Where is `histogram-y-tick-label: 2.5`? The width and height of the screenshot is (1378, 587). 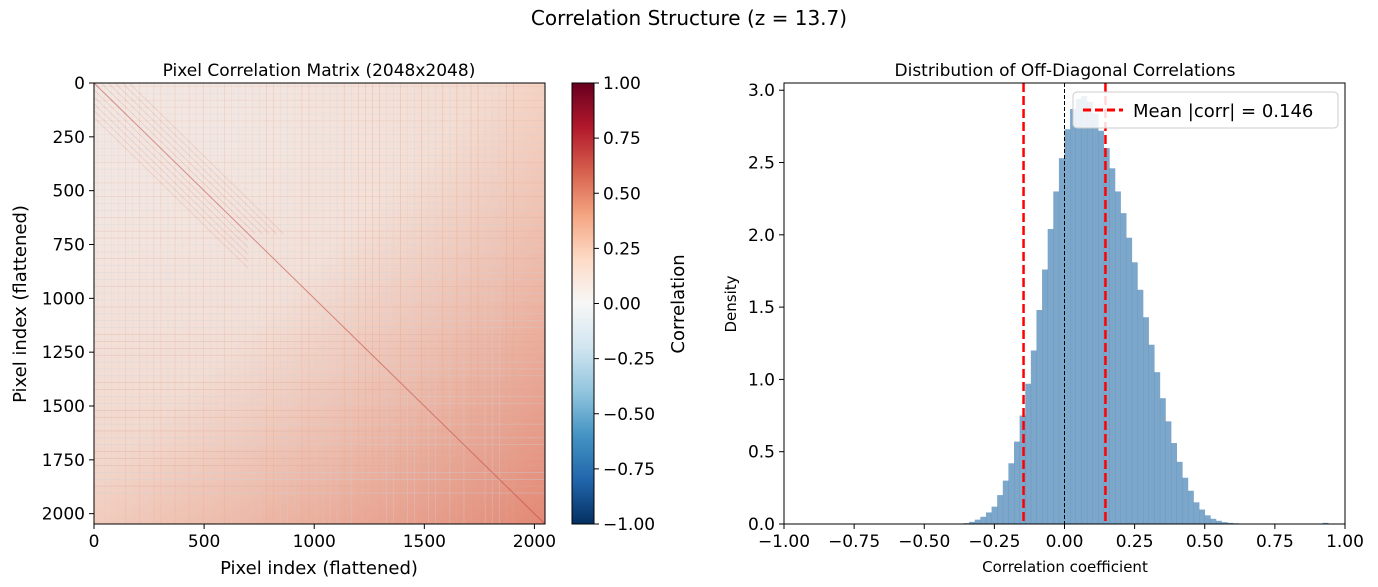
histogram-y-tick-label: 2.5 is located at coordinates (761, 164).